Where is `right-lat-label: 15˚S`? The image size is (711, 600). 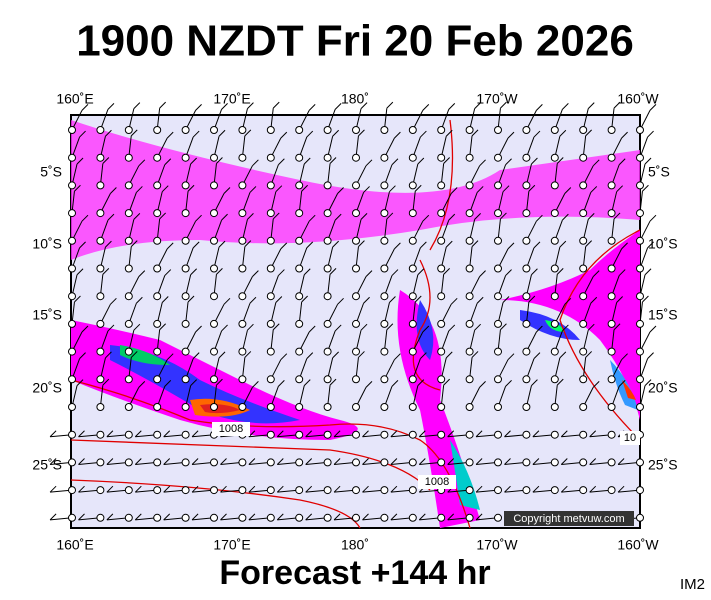 right-lat-label: 15˚S is located at coordinates (663, 315).